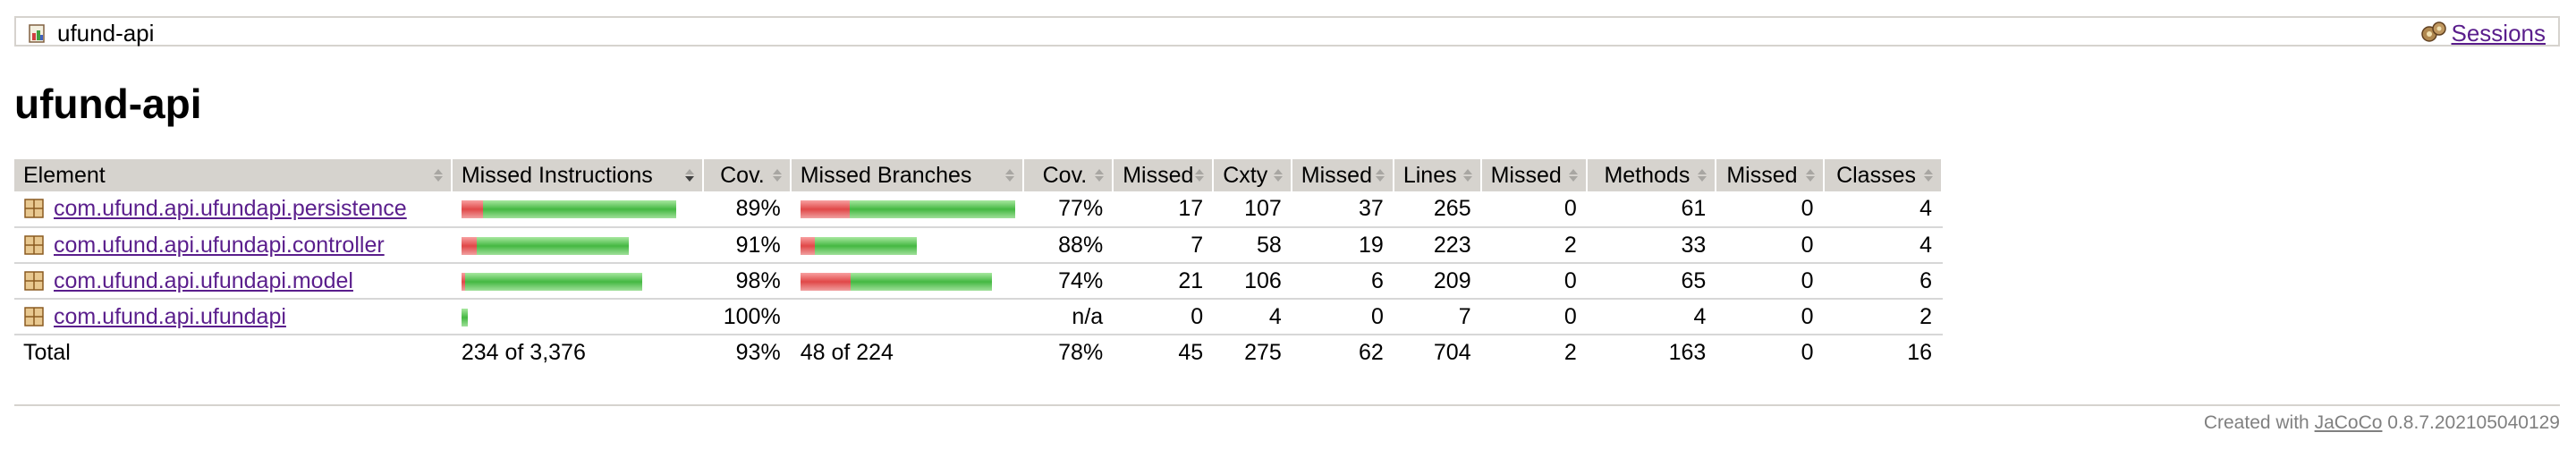 Image resolution: width=2576 pixels, height=458 pixels. I want to click on element-cell: com.ufund.api.ufundapi.persistence, so click(233, 209).